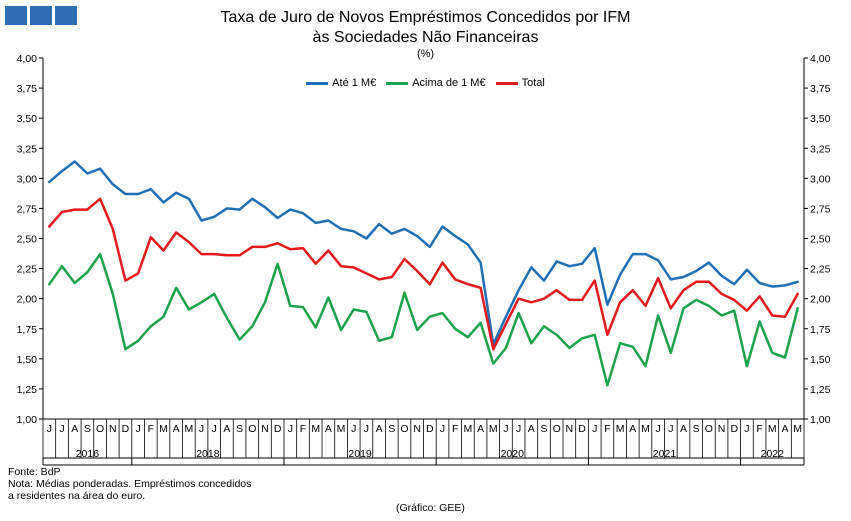  I want to click on legend-item: Total, so click(520, 83).